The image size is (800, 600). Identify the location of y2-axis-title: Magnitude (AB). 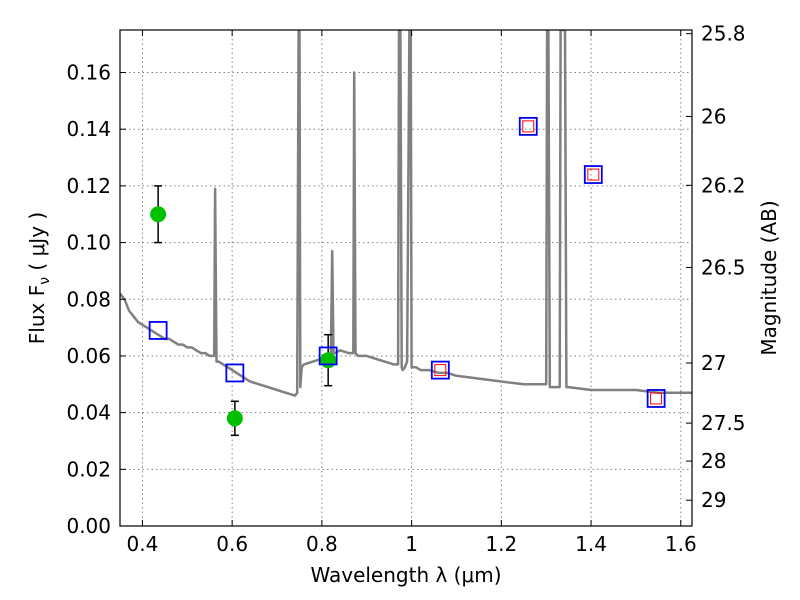
(769, 277).